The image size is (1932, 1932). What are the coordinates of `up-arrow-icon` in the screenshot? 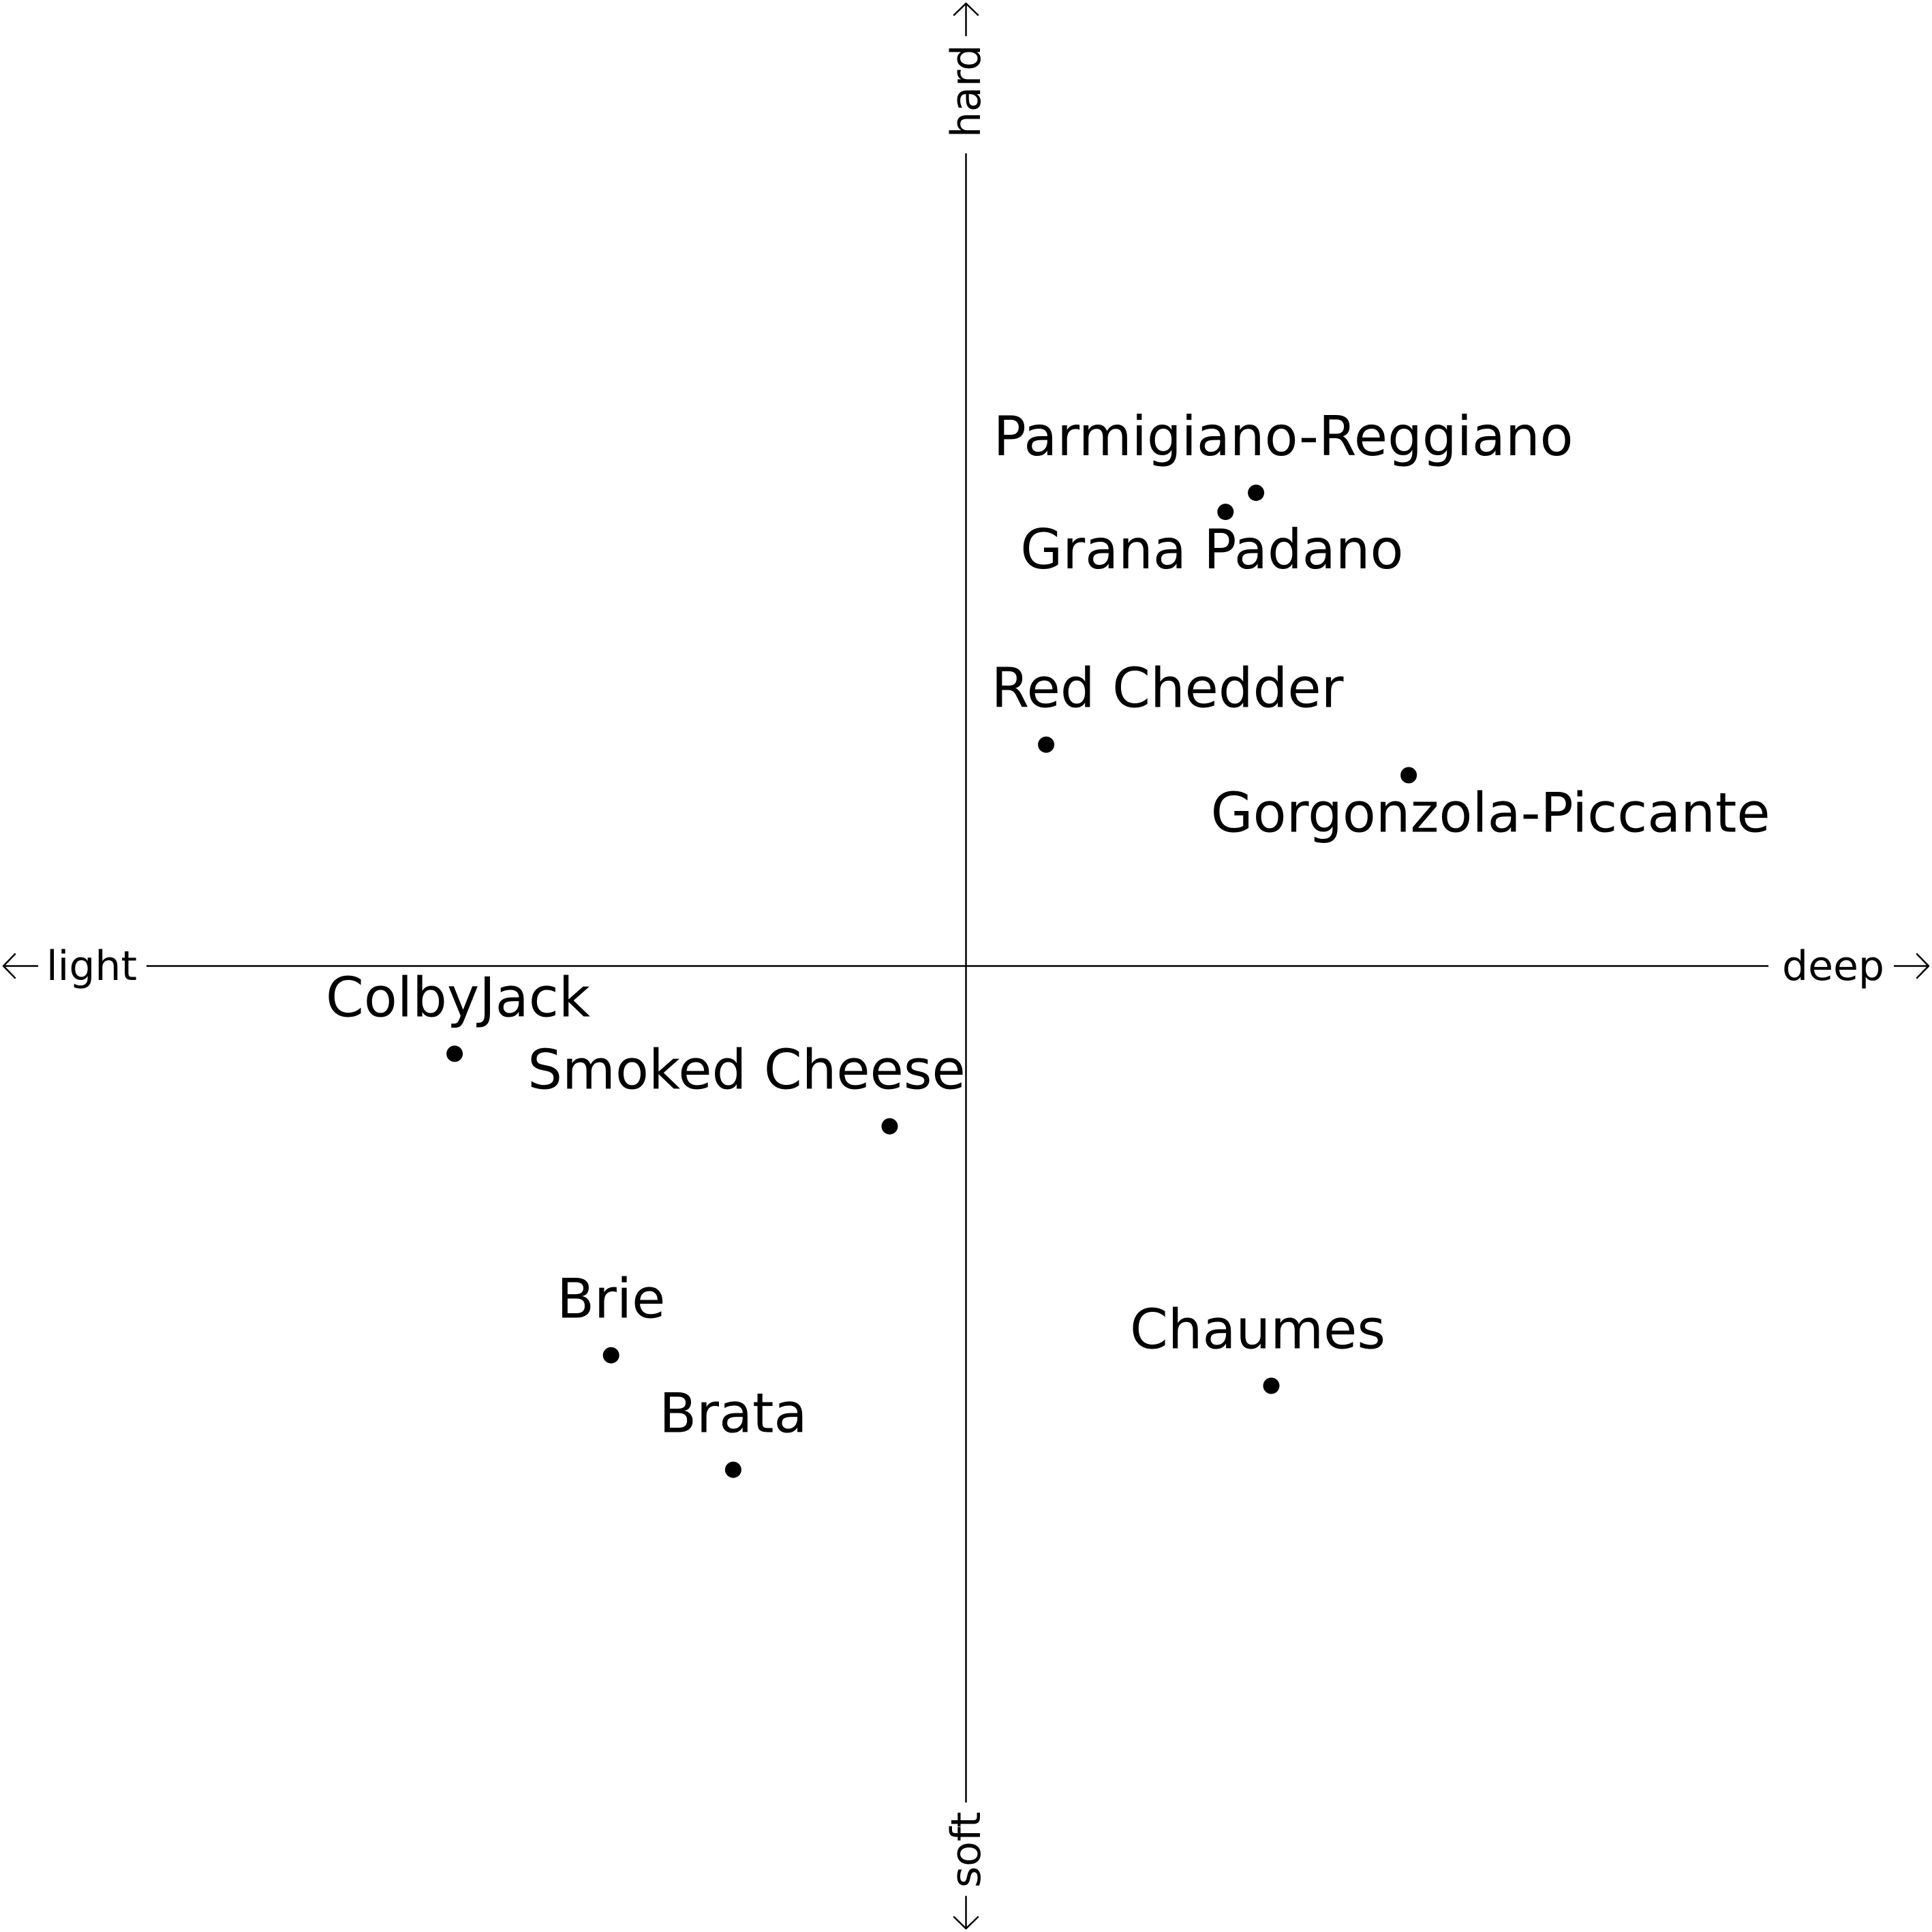 It's located at (966, 19).